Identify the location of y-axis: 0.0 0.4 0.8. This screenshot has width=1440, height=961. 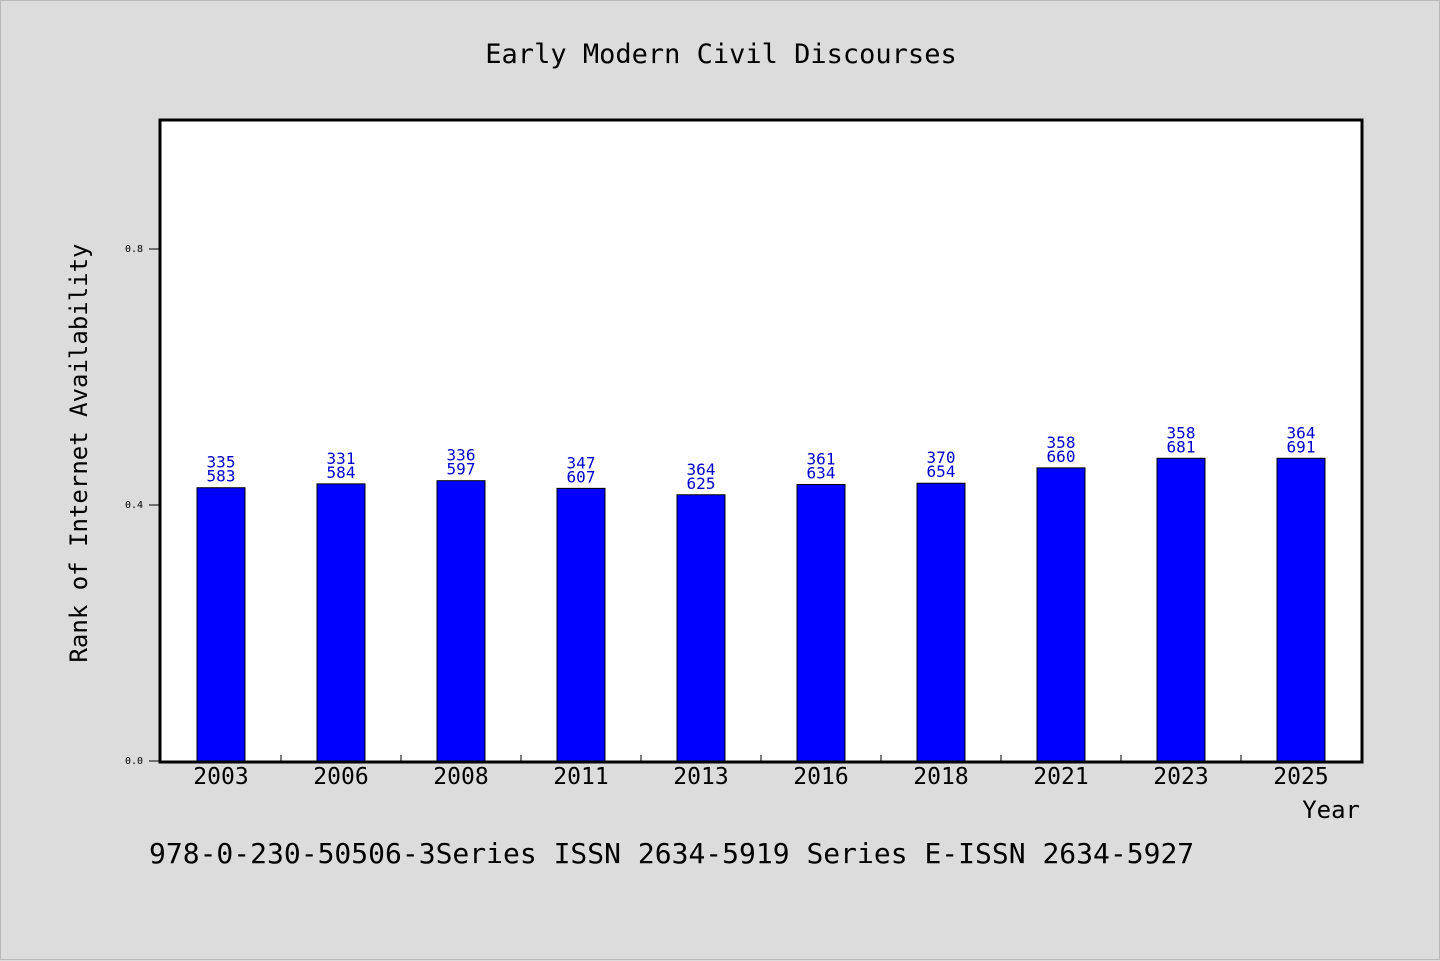
(143, 505).